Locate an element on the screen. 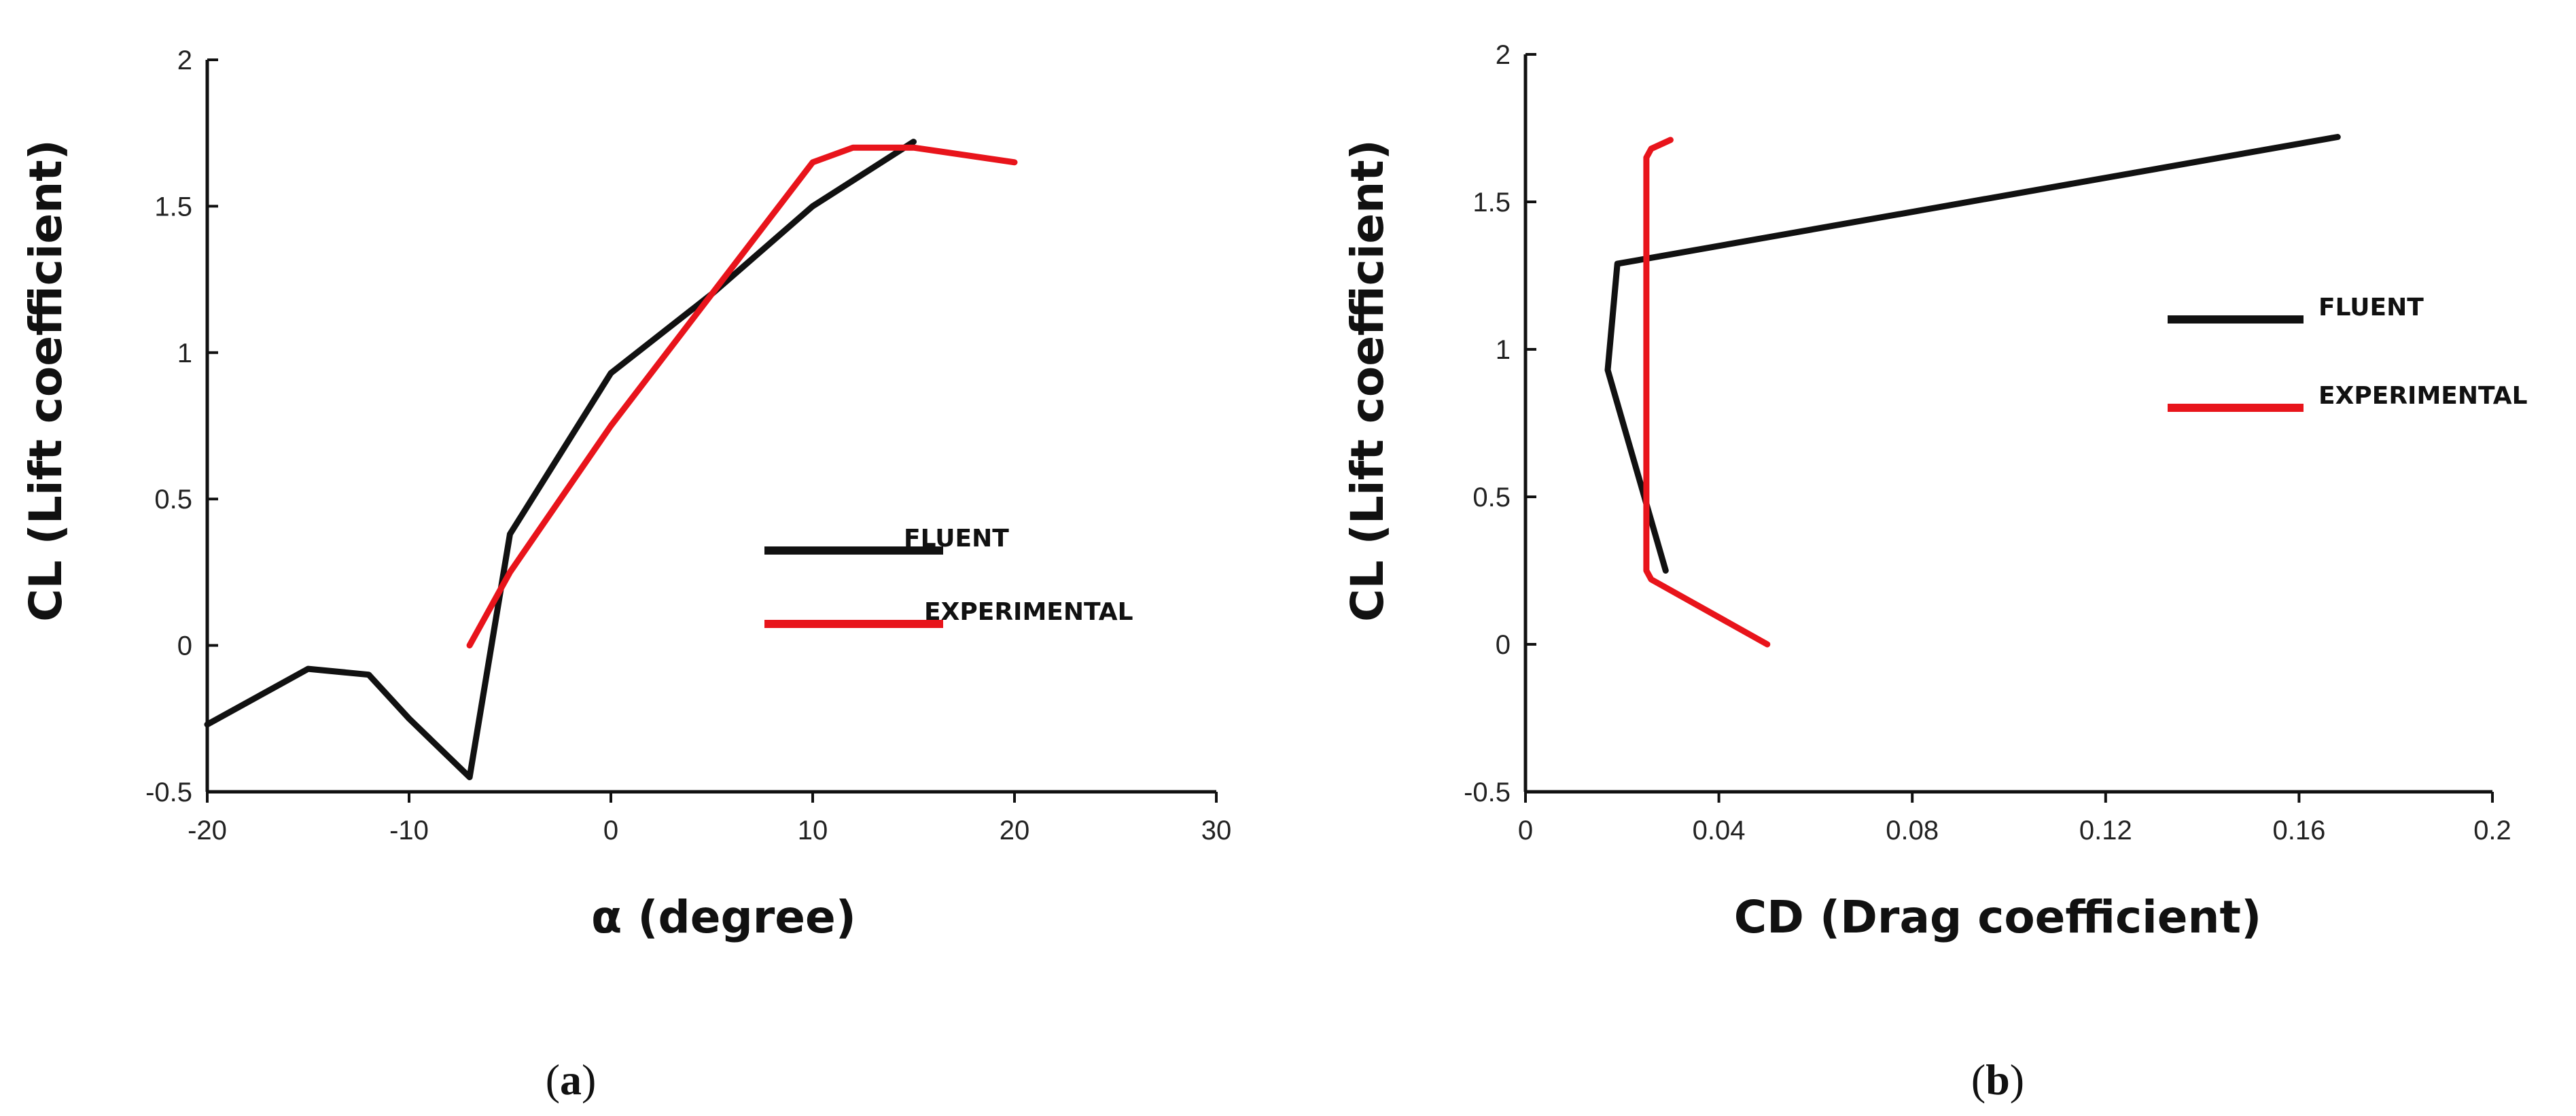 The width and height of the screenshot is (2576, 1116). panel-label-a-letter: a is located at coordinates (571, 1080).